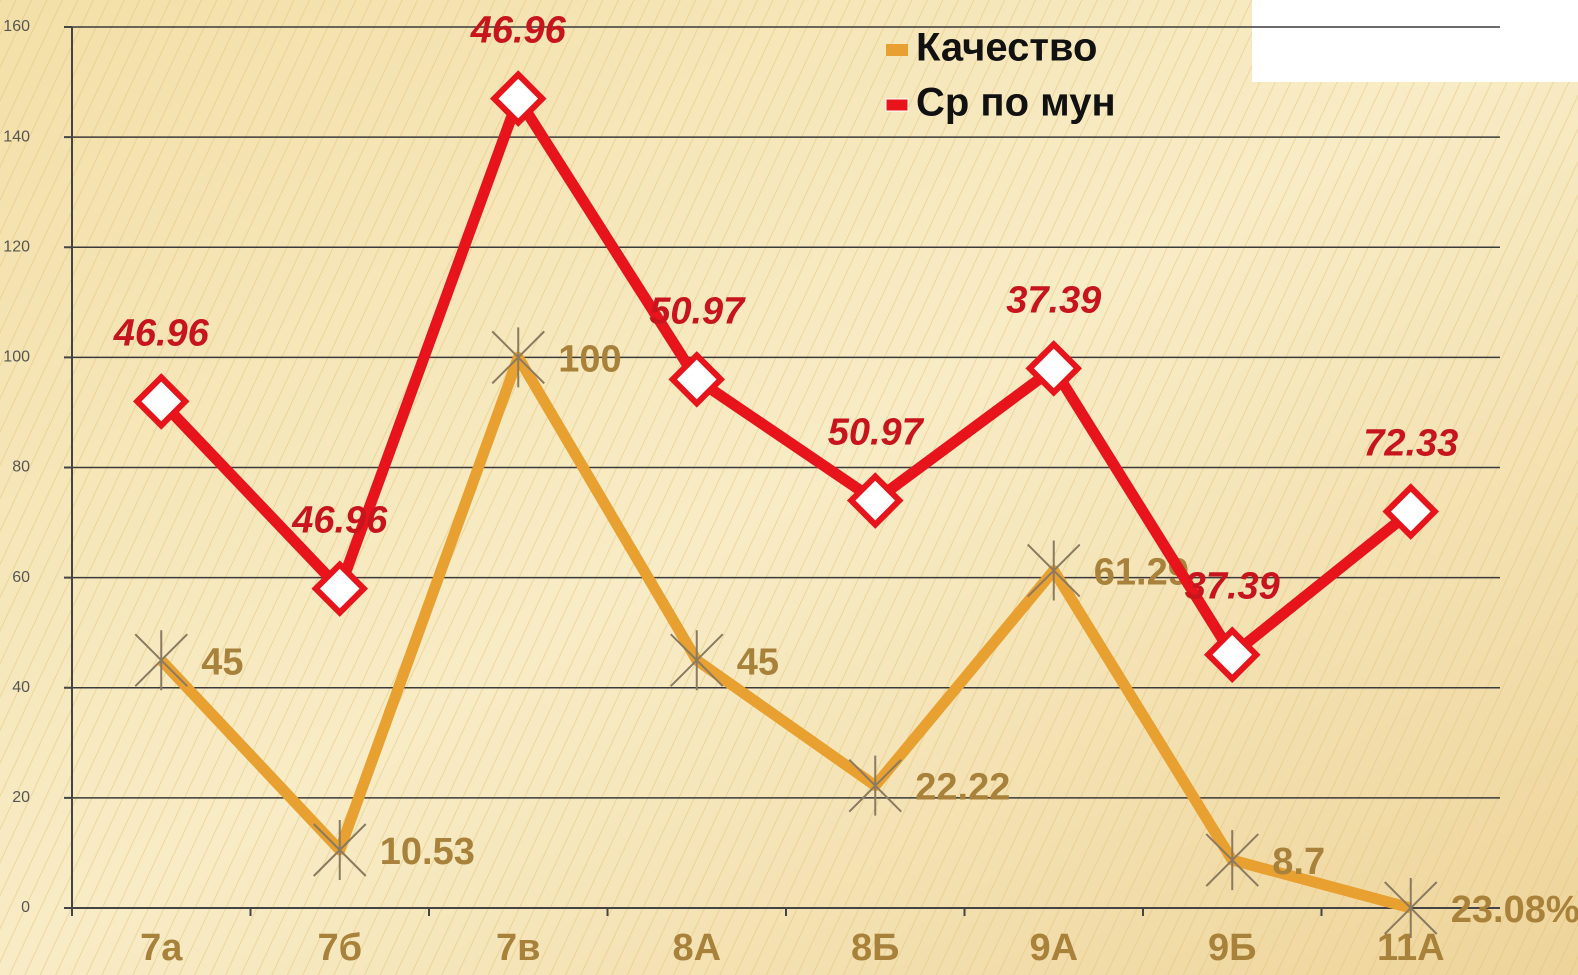  I want to click on y-tick-label: 60, so click(21, 577).